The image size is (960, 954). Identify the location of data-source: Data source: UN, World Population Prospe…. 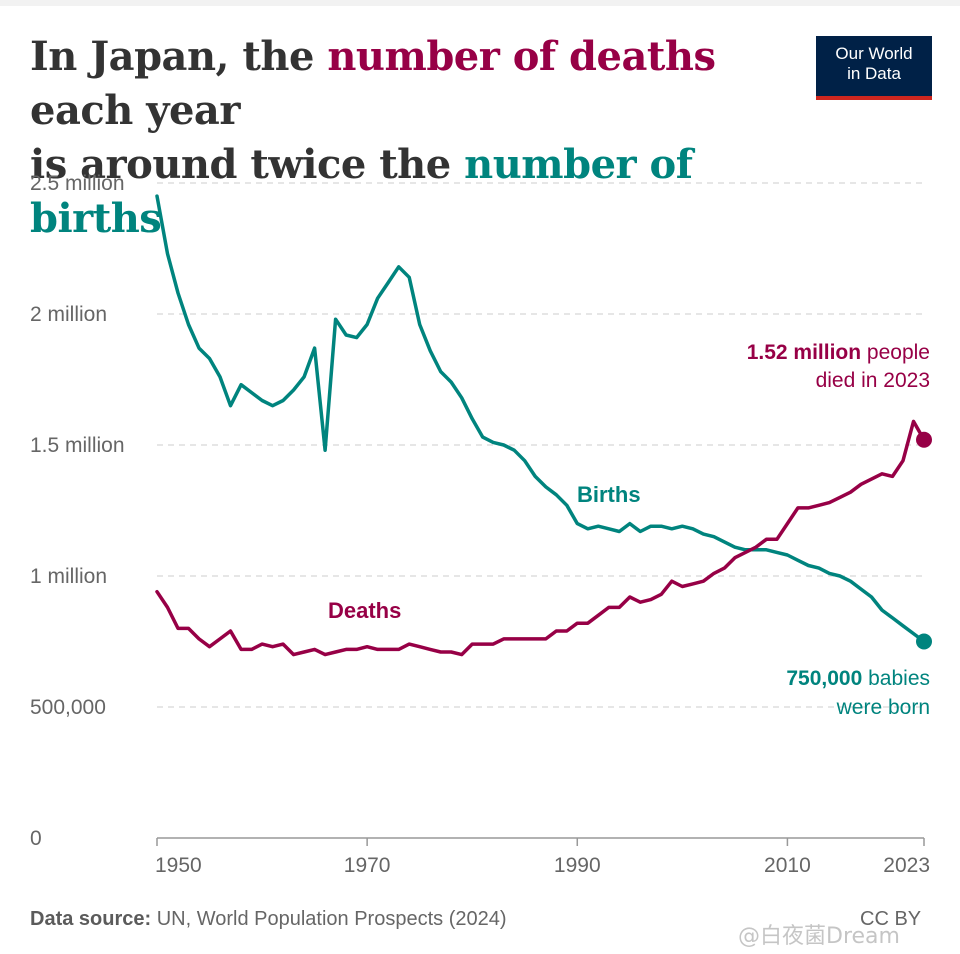
(268, 919).